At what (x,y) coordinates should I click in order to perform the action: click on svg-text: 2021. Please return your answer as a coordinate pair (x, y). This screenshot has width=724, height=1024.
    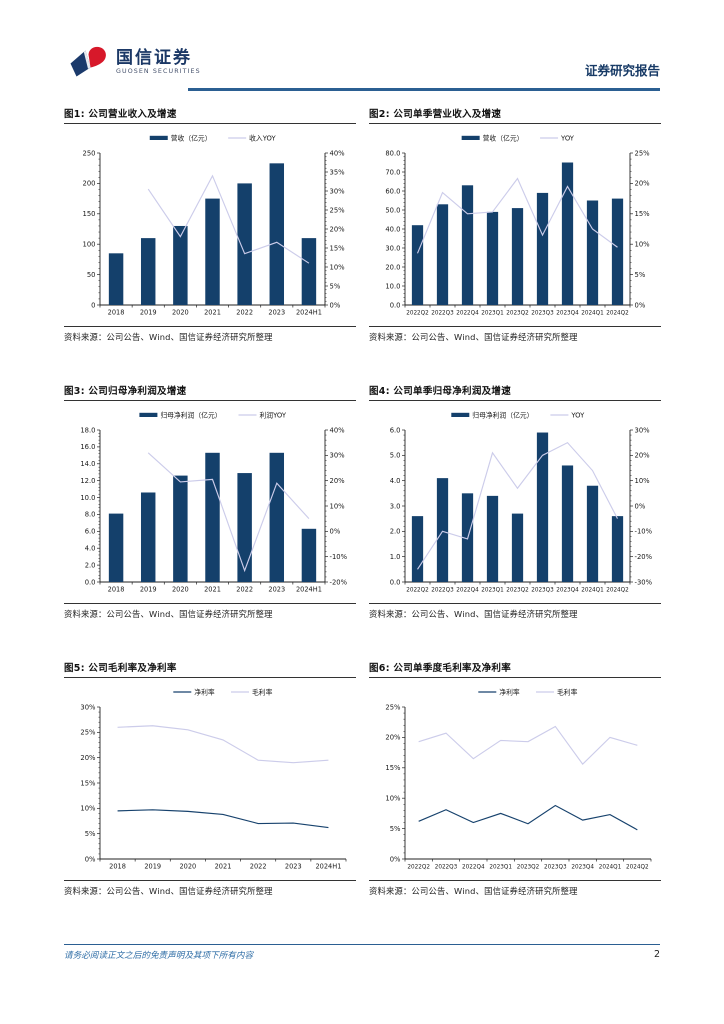
    Looking at the image, I should click on (223, 867).